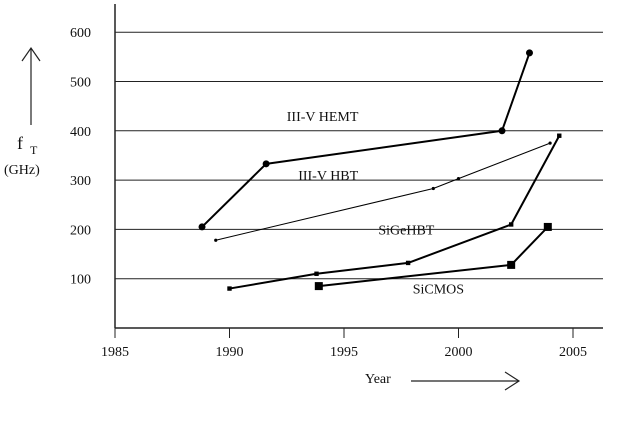 The width and height of the screenshot is (641, 421). I want to click on y-tick-500: 500, so click(80, 83).